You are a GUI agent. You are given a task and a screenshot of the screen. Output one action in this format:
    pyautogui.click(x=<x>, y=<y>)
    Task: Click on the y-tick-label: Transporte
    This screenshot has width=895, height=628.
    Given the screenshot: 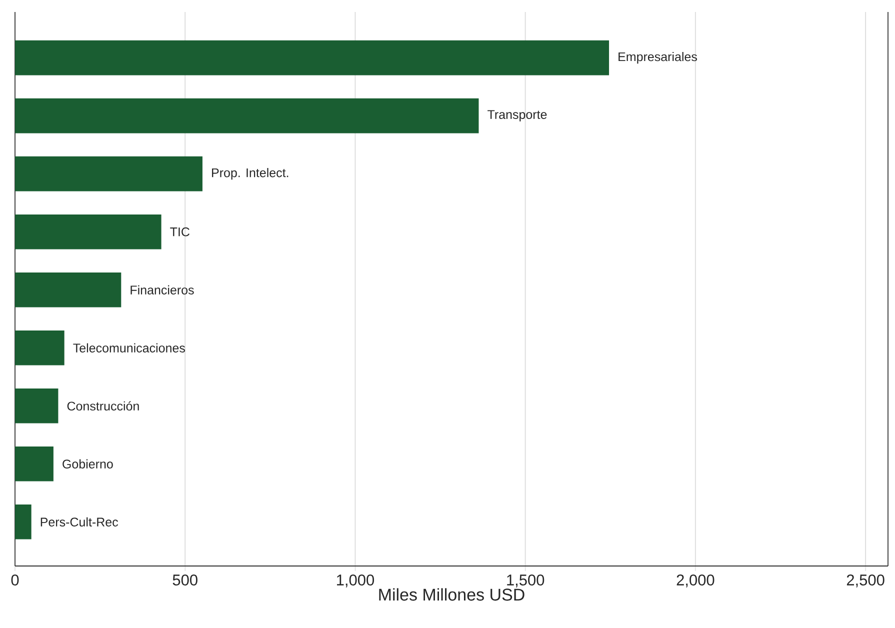 What is the action you would take?
    pyautogui.click(x=517, y=116)
    